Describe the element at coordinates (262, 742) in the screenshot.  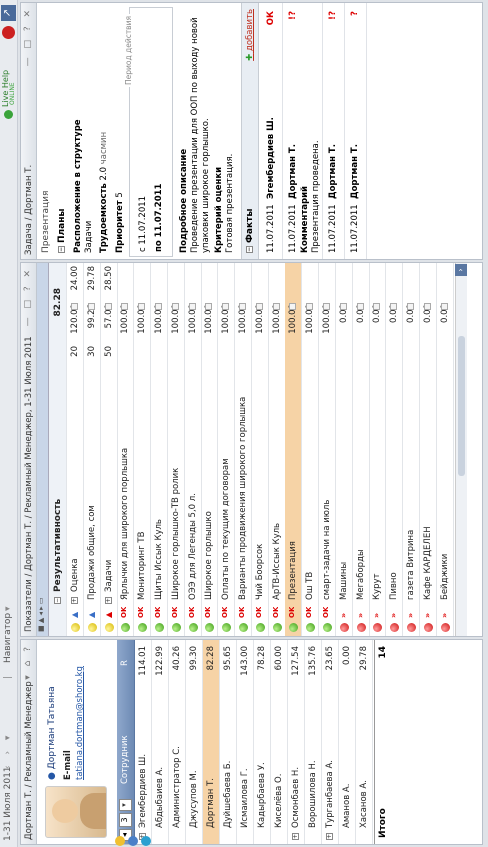
I see `employee-row: Кадырбаева У. 78.28` at that location.